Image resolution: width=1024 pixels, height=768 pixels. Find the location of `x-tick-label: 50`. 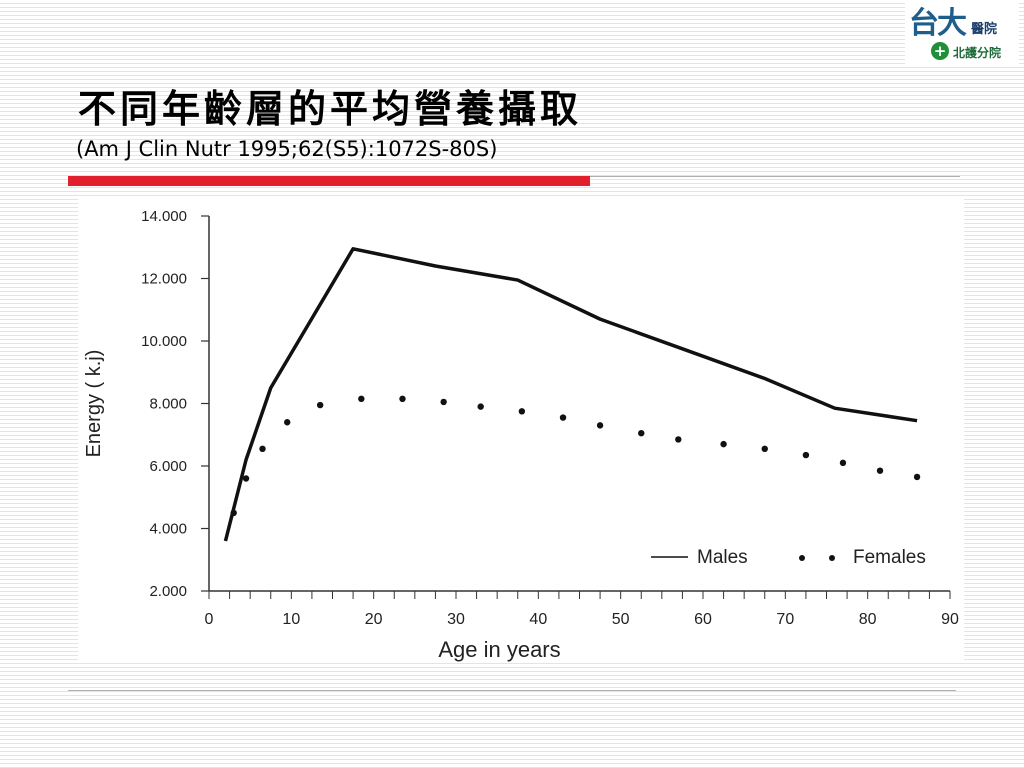

x-tick-label: 50 is located at coordinates (621, 619).